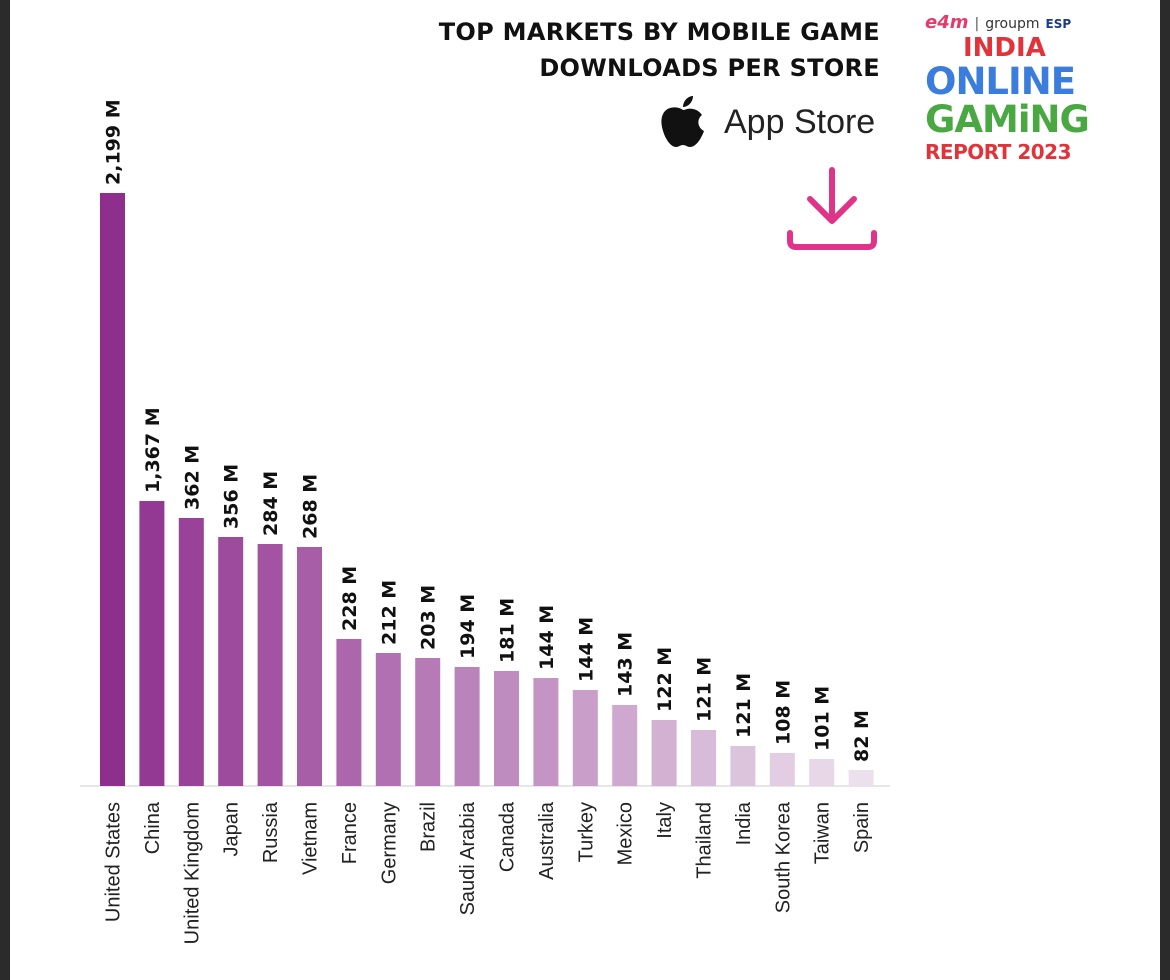 Image resolution: width=1170 pixels, height=980 pixels. What do you see at coordinates (664, 753) in the screenshot?
I see `bar-italy` at bounding box center [664, 753].